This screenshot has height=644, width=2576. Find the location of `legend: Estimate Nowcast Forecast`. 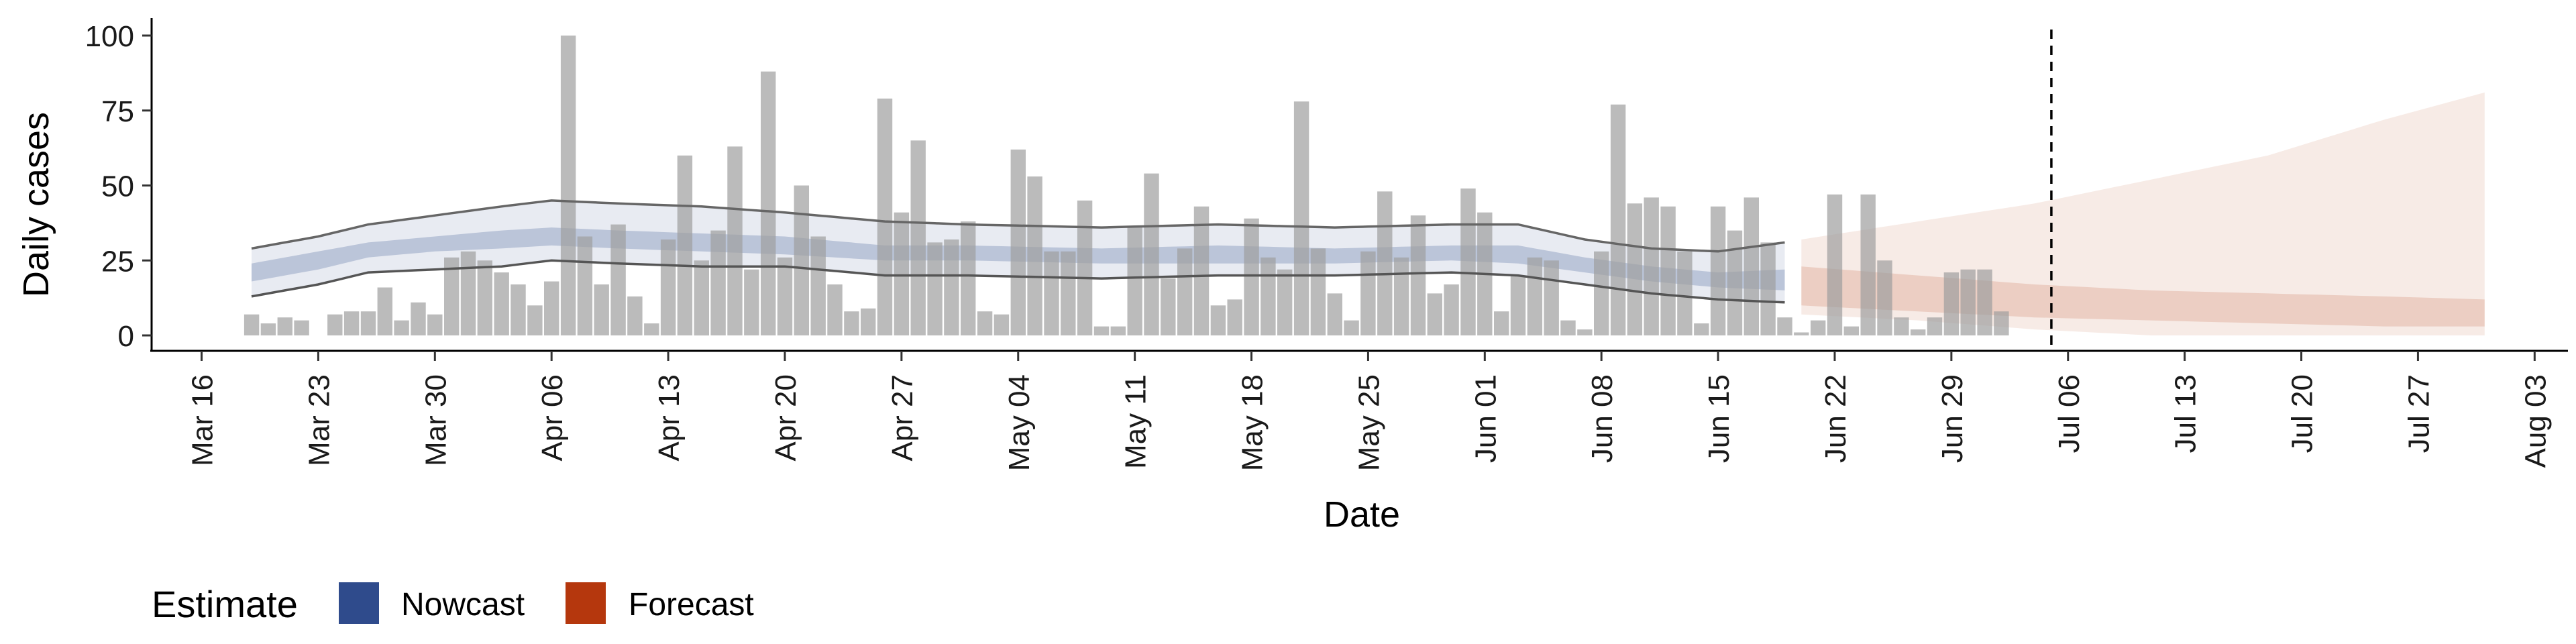

legend: Estimate Nowcast Forecast is located at coordinates (453, 603).